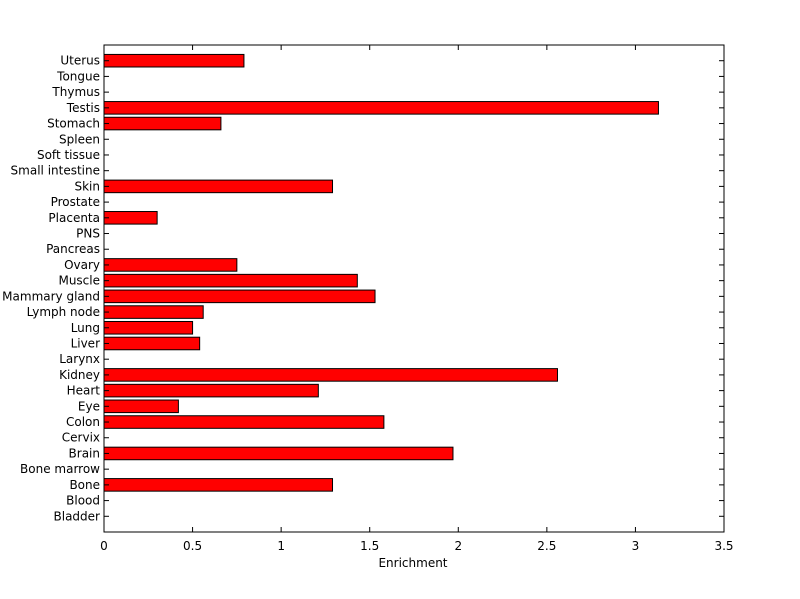 This screenshot has height=599, width=800. What do you see at coordinates (84, 485) in the screenshot?
I see `y-tick-label: Bone` at bounding box center [84, 485].